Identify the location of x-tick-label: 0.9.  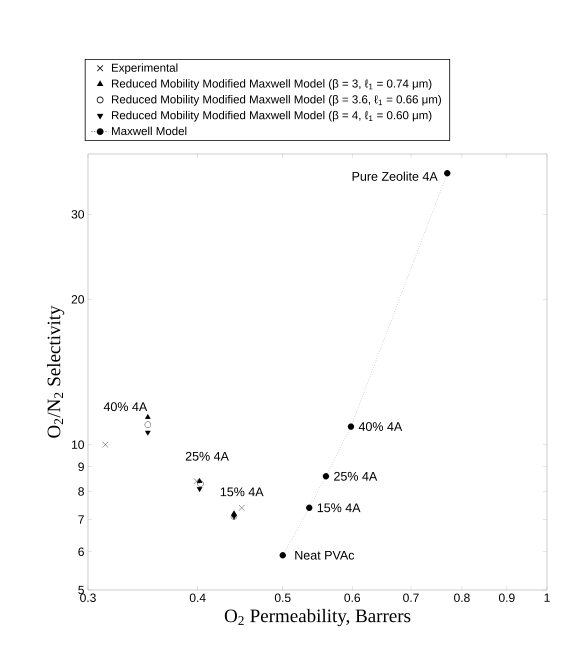
(506, 598).